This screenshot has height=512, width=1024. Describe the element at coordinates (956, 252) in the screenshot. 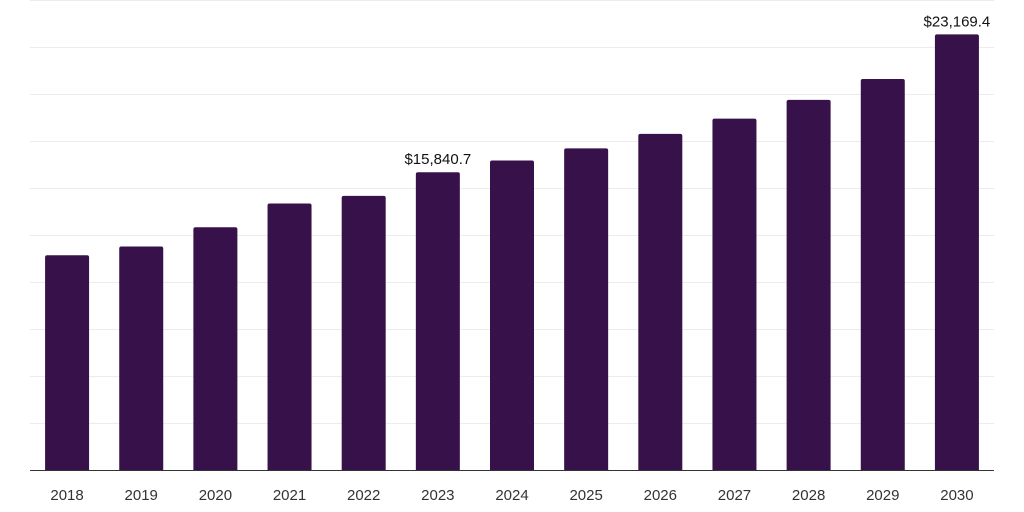

I see `bar-2030` at that location.